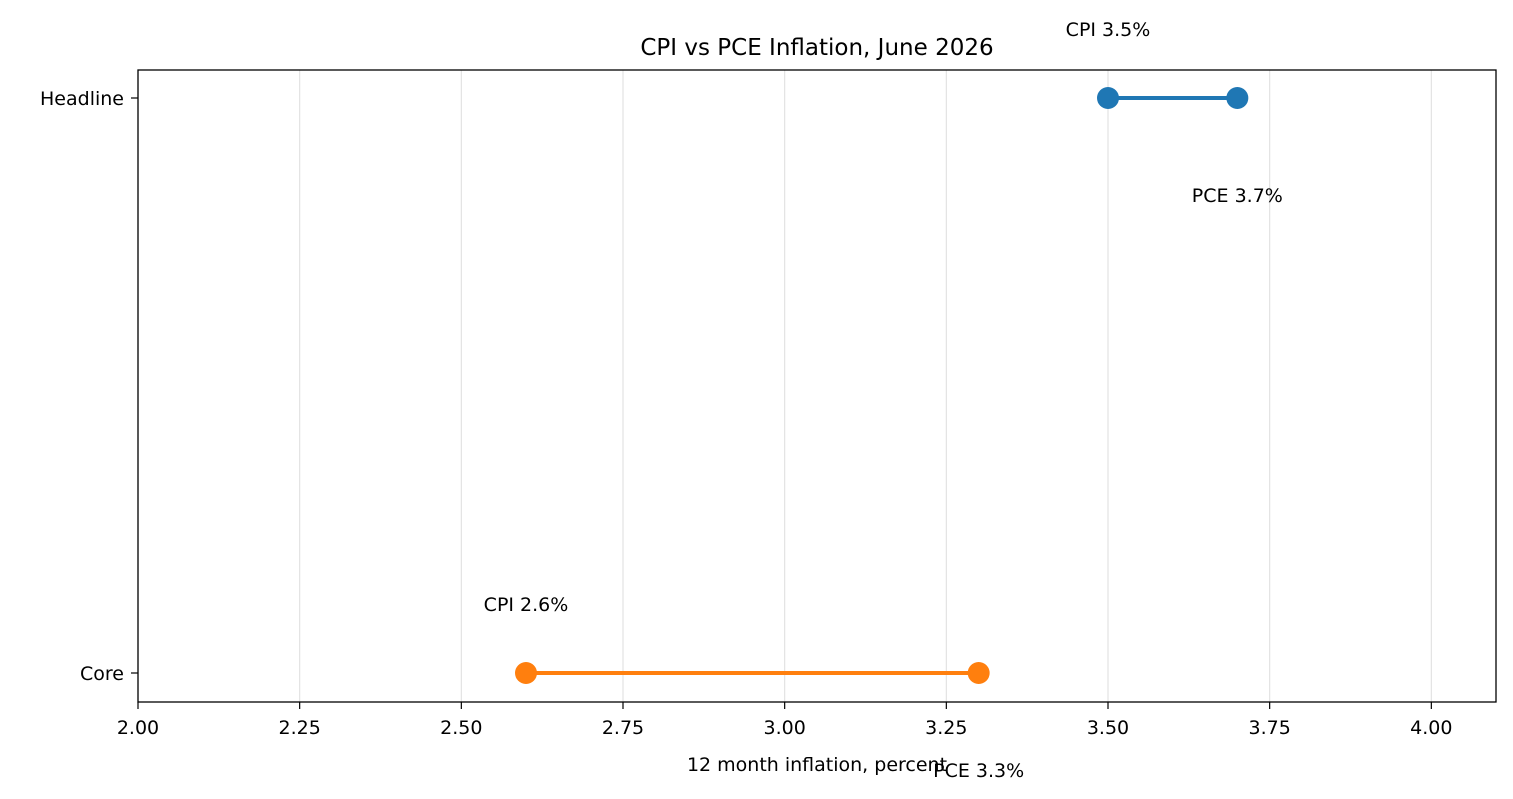 This screenshot has height=799, width=1513. What do you see at coordinates (300, 728) in the screenshot?
I see `x-tick-label: 2.25` at bounding box center [300, 728].